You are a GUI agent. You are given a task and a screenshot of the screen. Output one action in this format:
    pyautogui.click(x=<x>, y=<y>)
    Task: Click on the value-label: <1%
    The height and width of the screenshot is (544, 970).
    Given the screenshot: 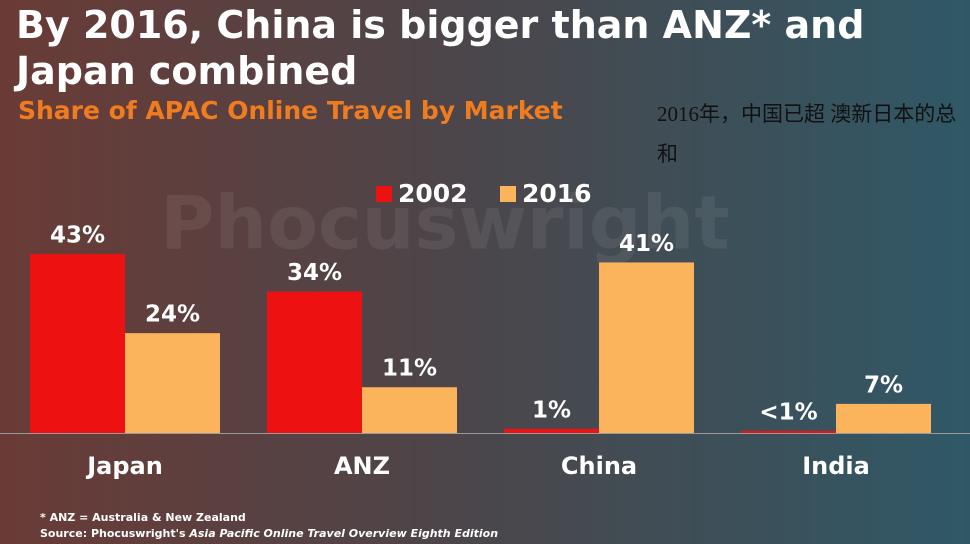 What is the action you would take?
    pyautogui.click(x=788, y=412)
    